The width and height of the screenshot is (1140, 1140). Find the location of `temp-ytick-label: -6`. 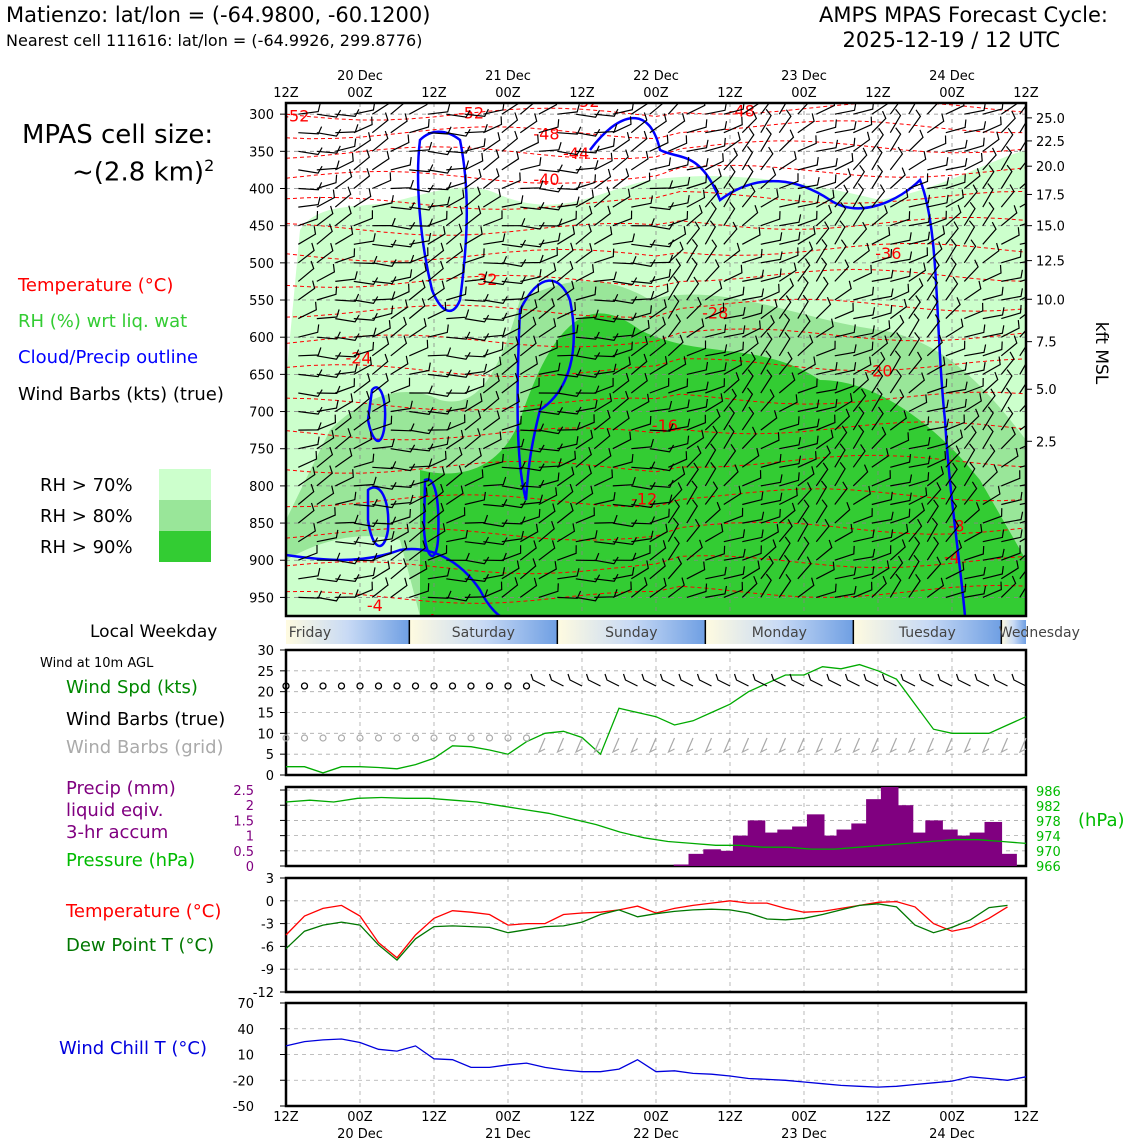

temp-ytick-label: -6 is located at coordinates (267, 947).